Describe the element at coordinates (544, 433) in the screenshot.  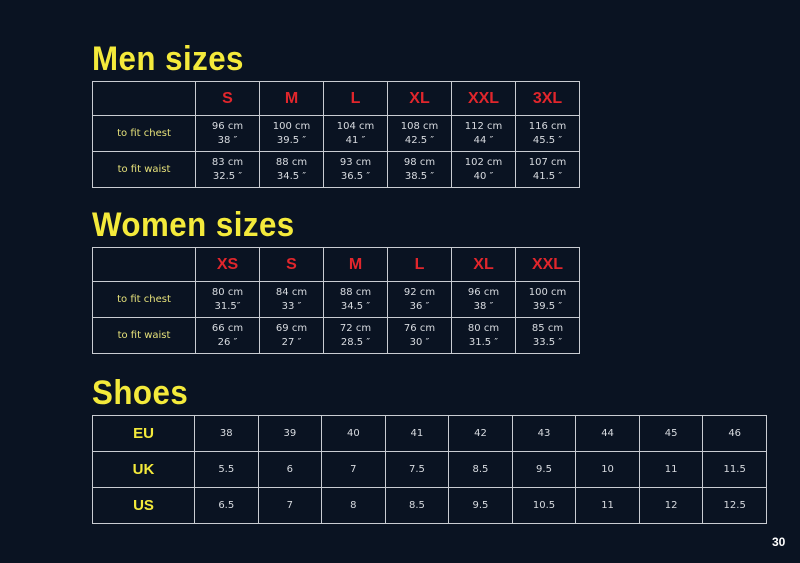
I see `shoe-size-cell: 43` at that location.